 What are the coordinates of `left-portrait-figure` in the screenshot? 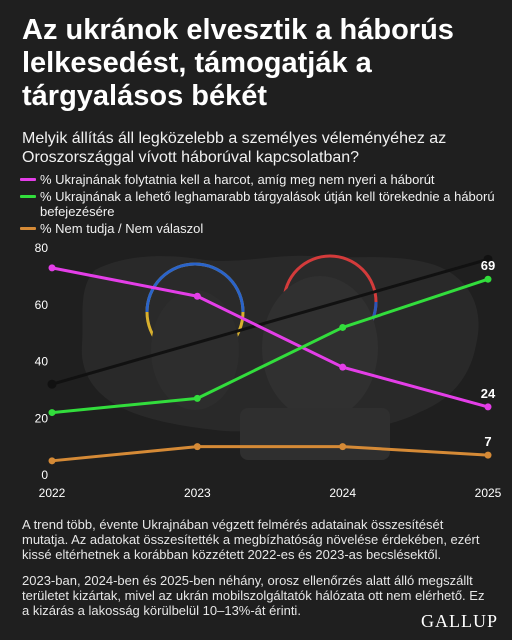 It's located at (195, 350).